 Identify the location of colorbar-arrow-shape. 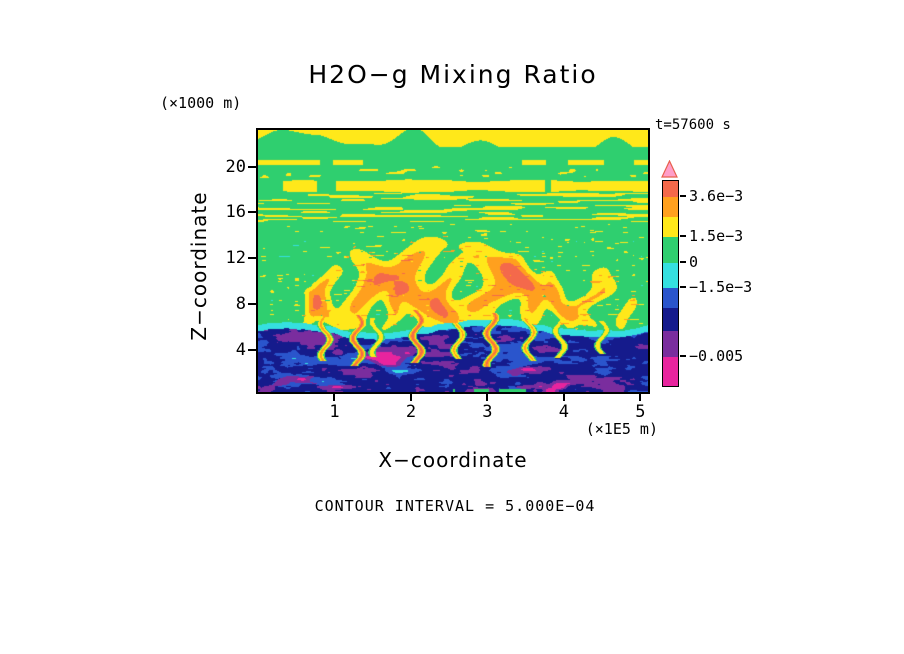
(669, 169).